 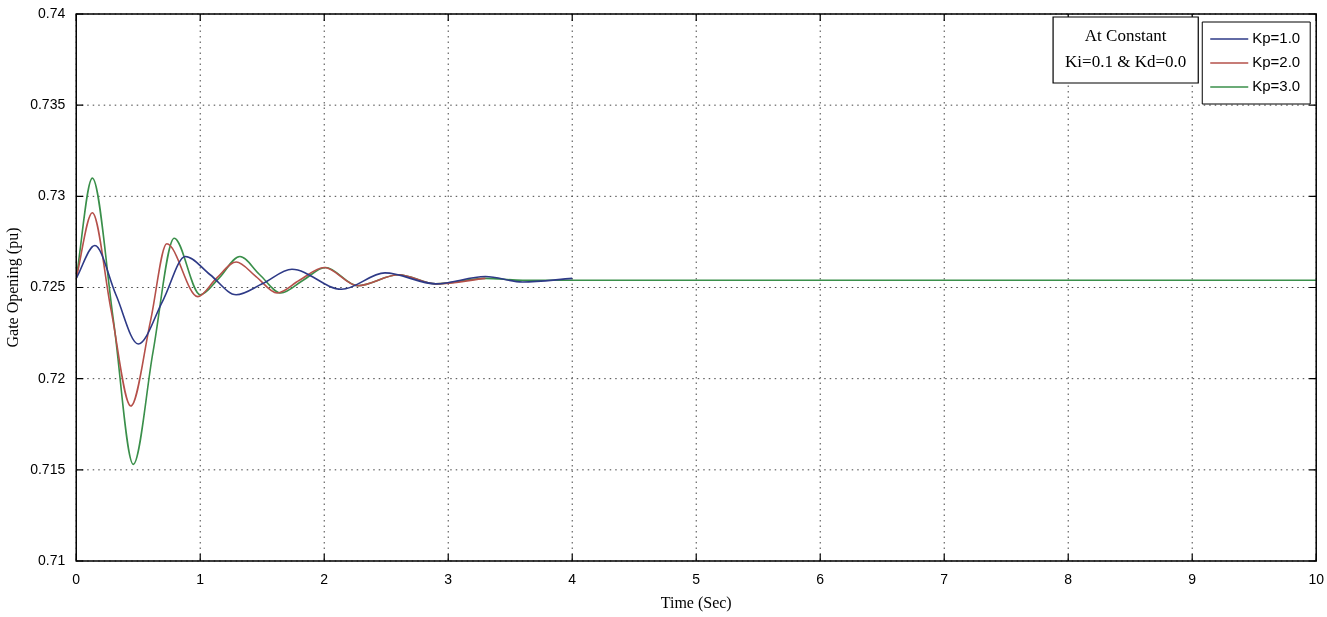 What do you see at coordinates (324, 579) in the screenshot?
I see `x-tick-label: 2` at bounding box center [324, 579].